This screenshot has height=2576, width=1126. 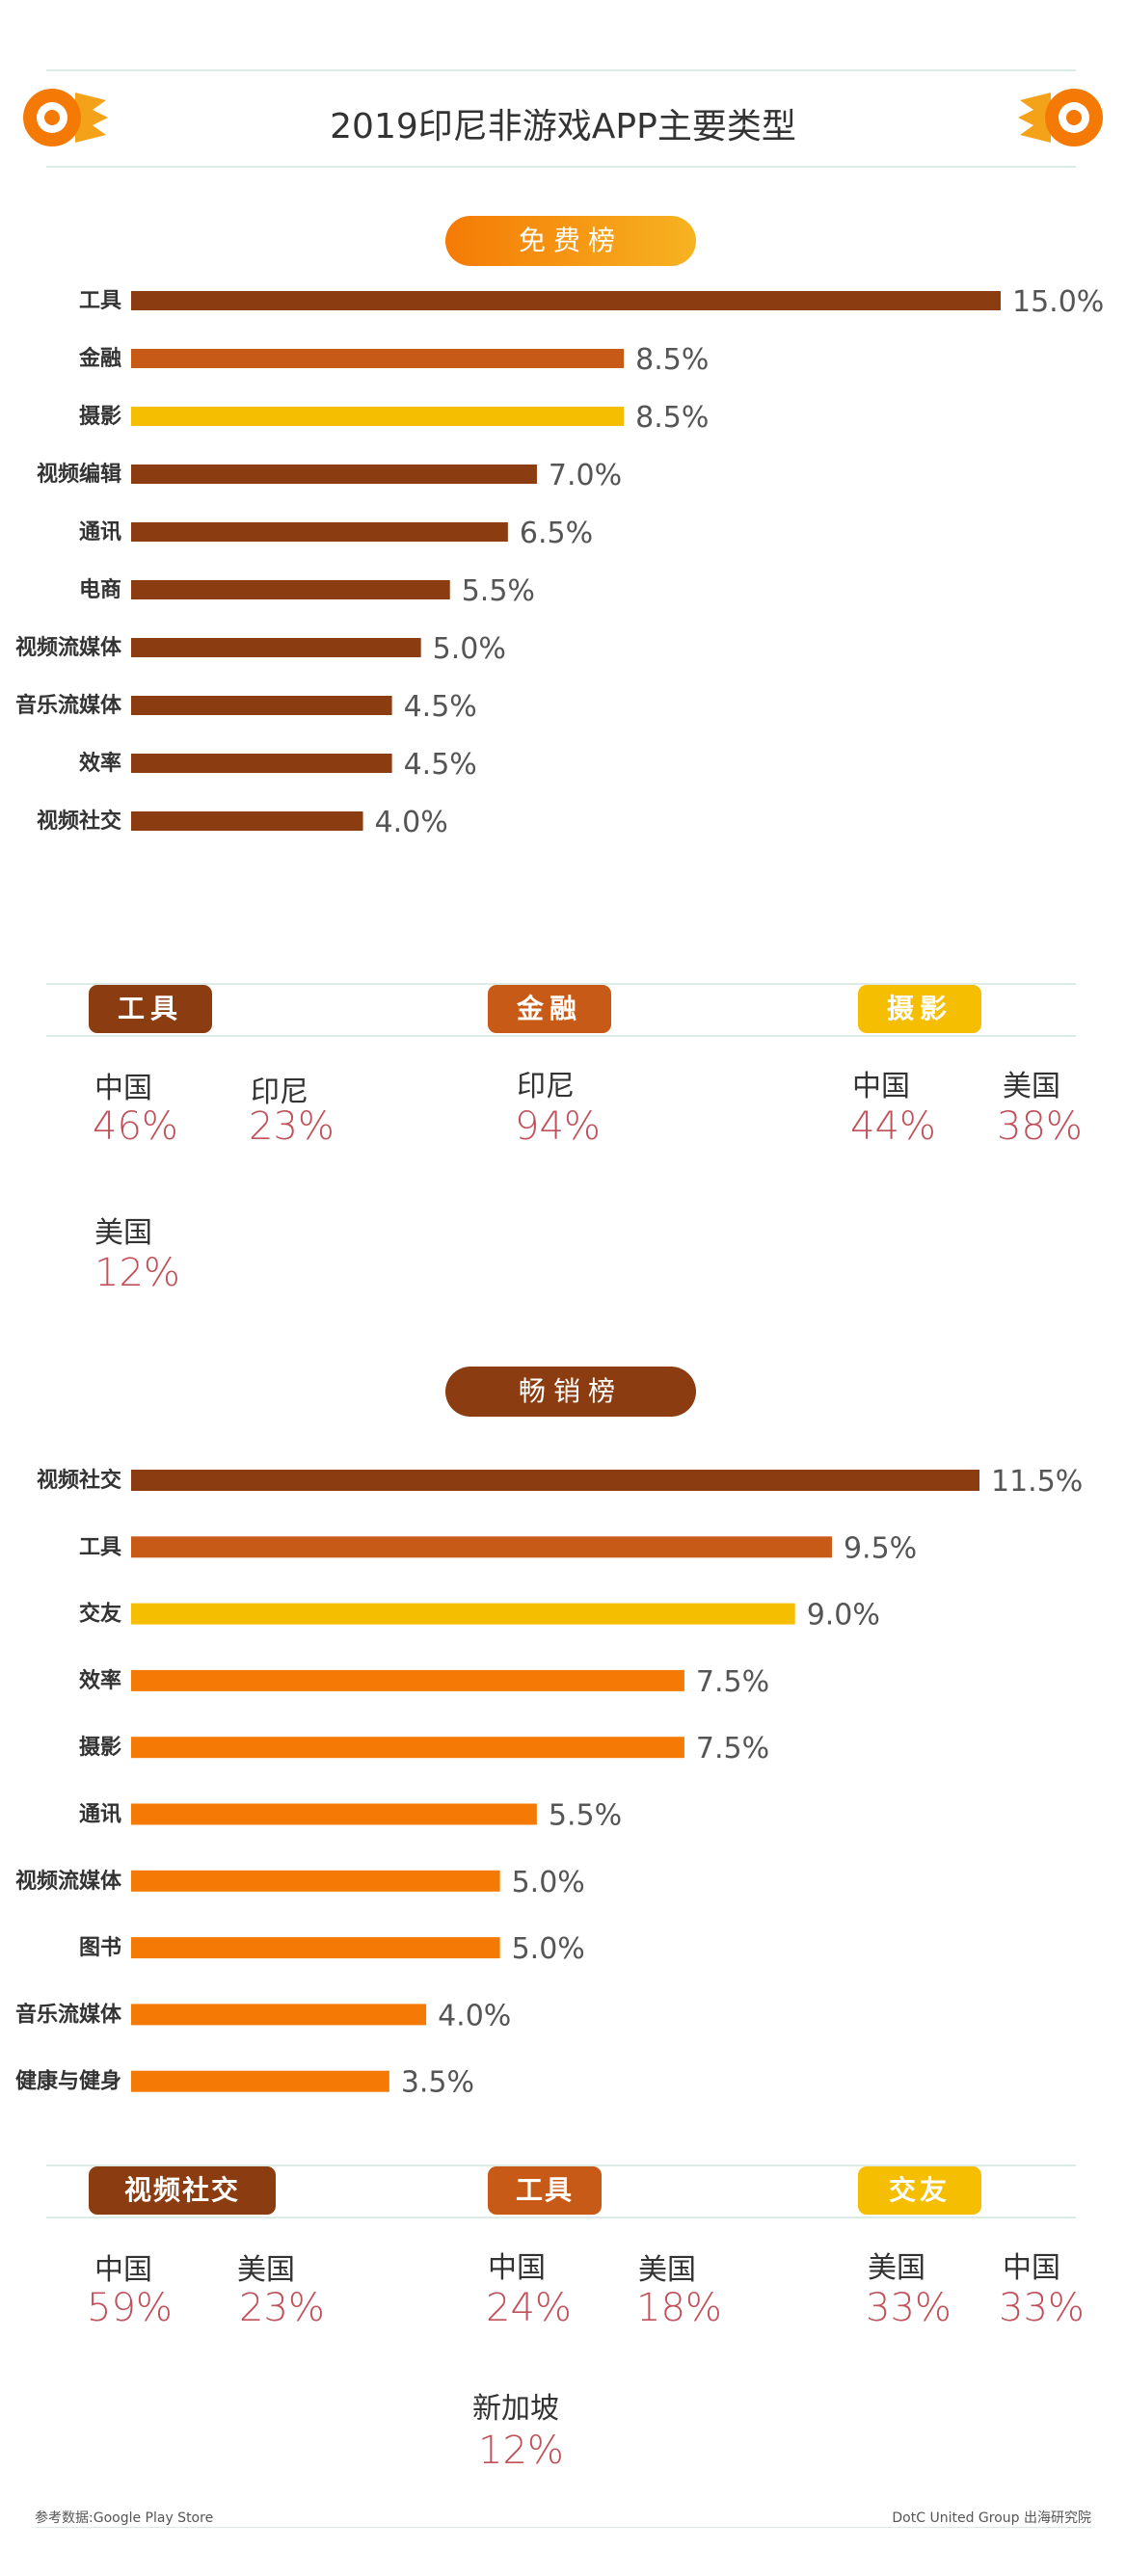 I want to click on category-label: 图书, so click(x=100, y=1948).